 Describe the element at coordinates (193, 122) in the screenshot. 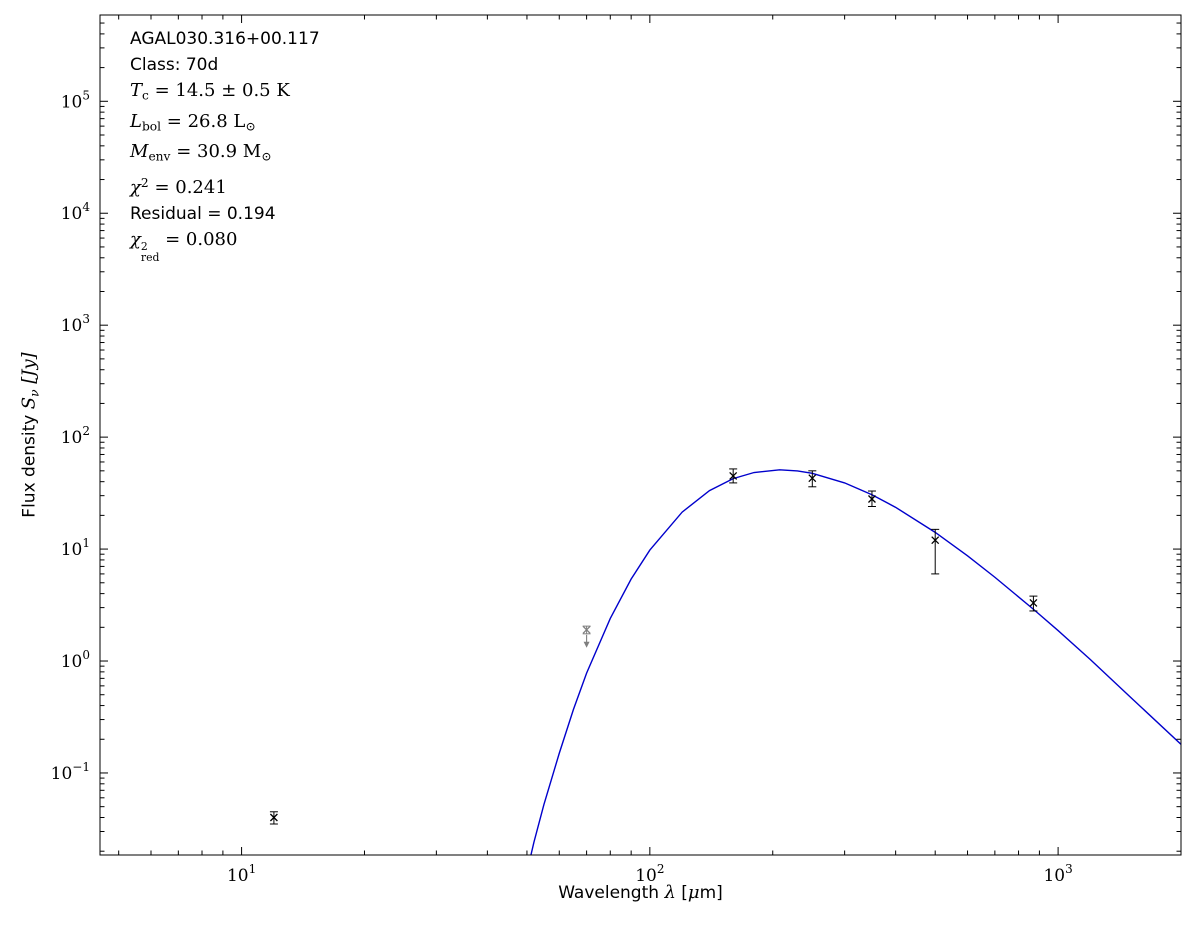

I see `bolometric-luminosity: Lbol = 26.8 L⊙` at that location.